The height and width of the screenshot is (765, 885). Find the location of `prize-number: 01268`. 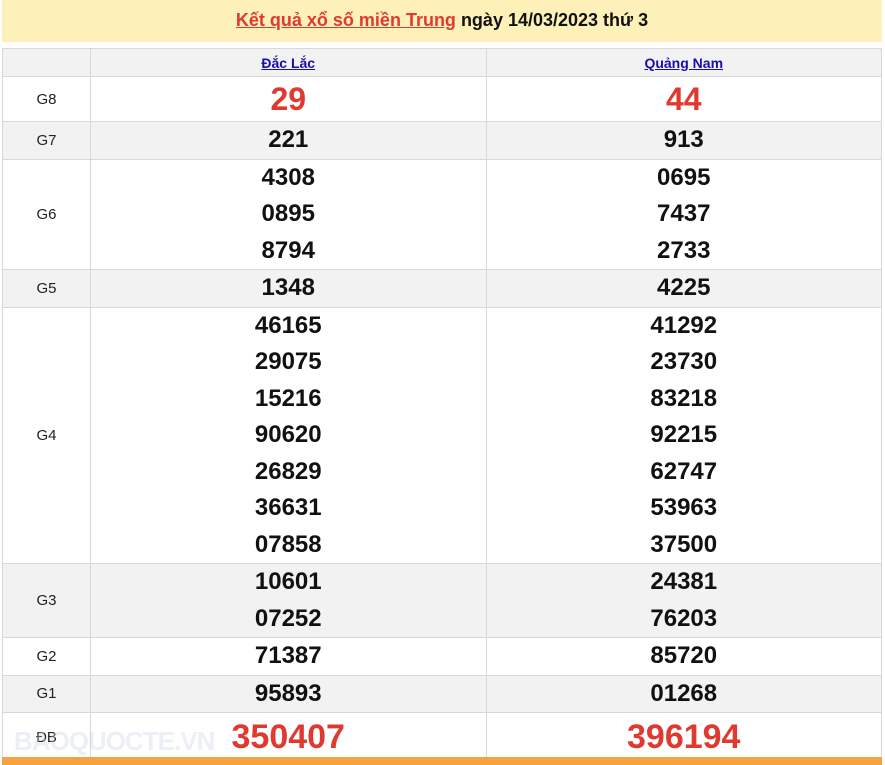

prize-number: 01268 is located at coordinates (684, 693).